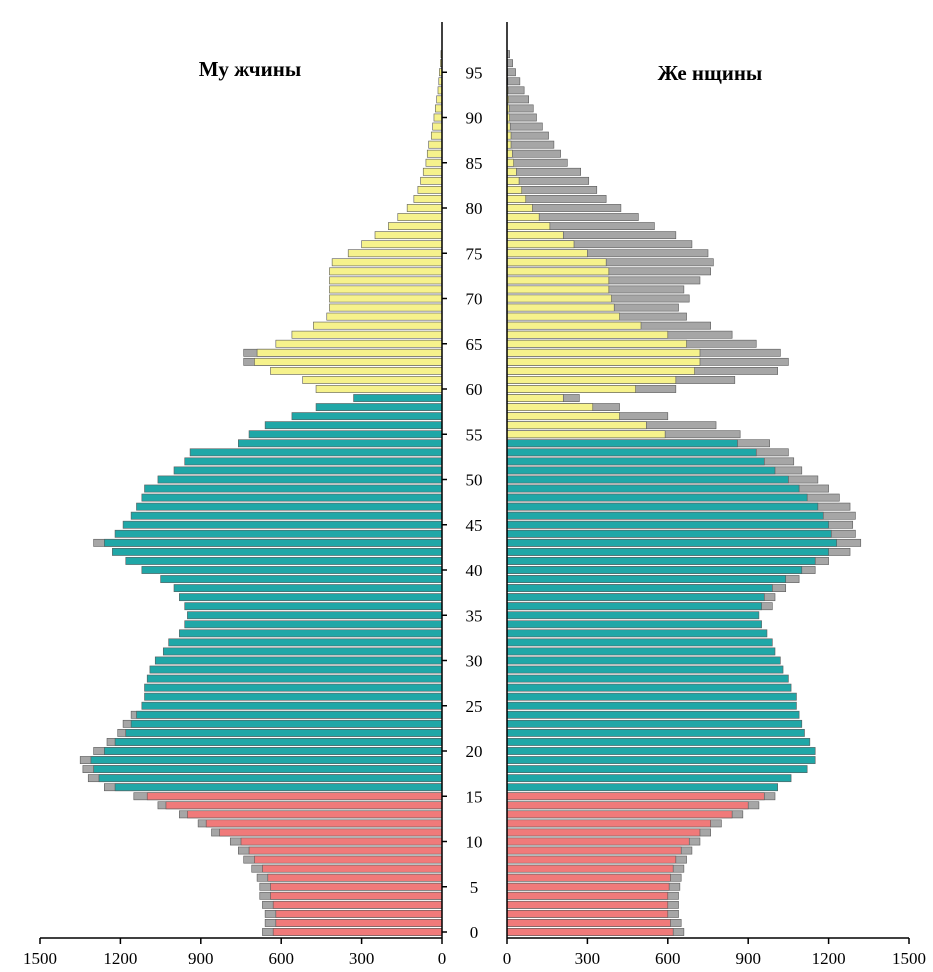  Describe the element at coordinates (474, 706) in the screenshot. I see `age-tick-label: 25` at that location.